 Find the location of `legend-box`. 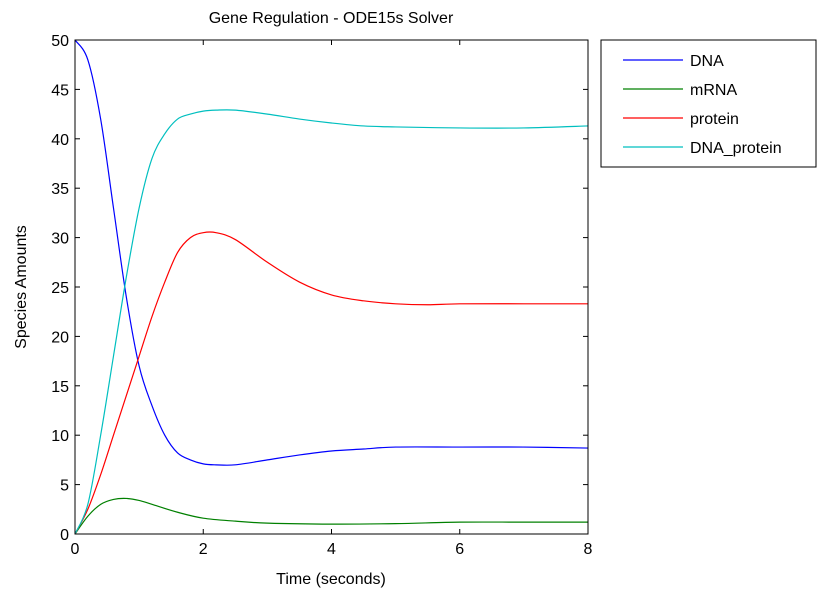

legend-box is located at coordinates (708, 103).